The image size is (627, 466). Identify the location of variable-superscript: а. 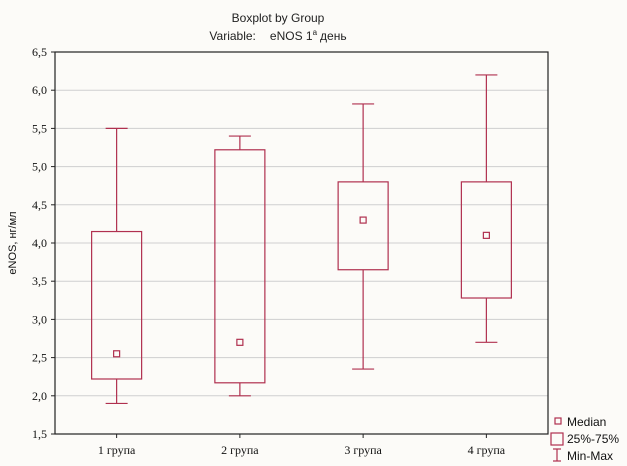
(315, 32).